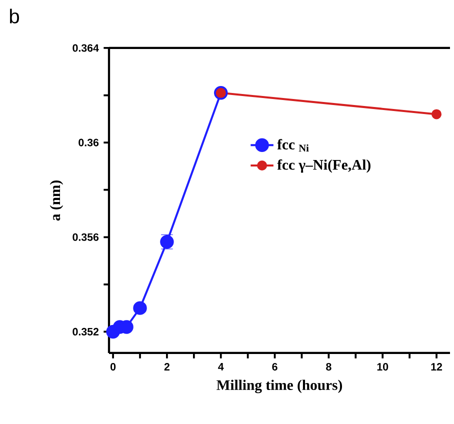  Describe the element at coordinates (382, 367) in the screenshot. I see `x-tick-label: 10` at that location.